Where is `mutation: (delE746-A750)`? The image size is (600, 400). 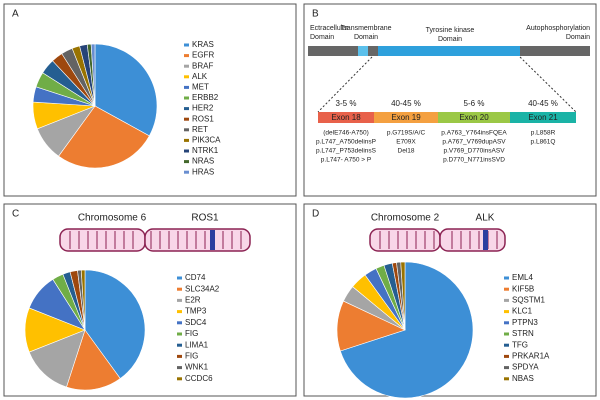 mutation: (delE746-A750) is located at coordinates (346, 133).